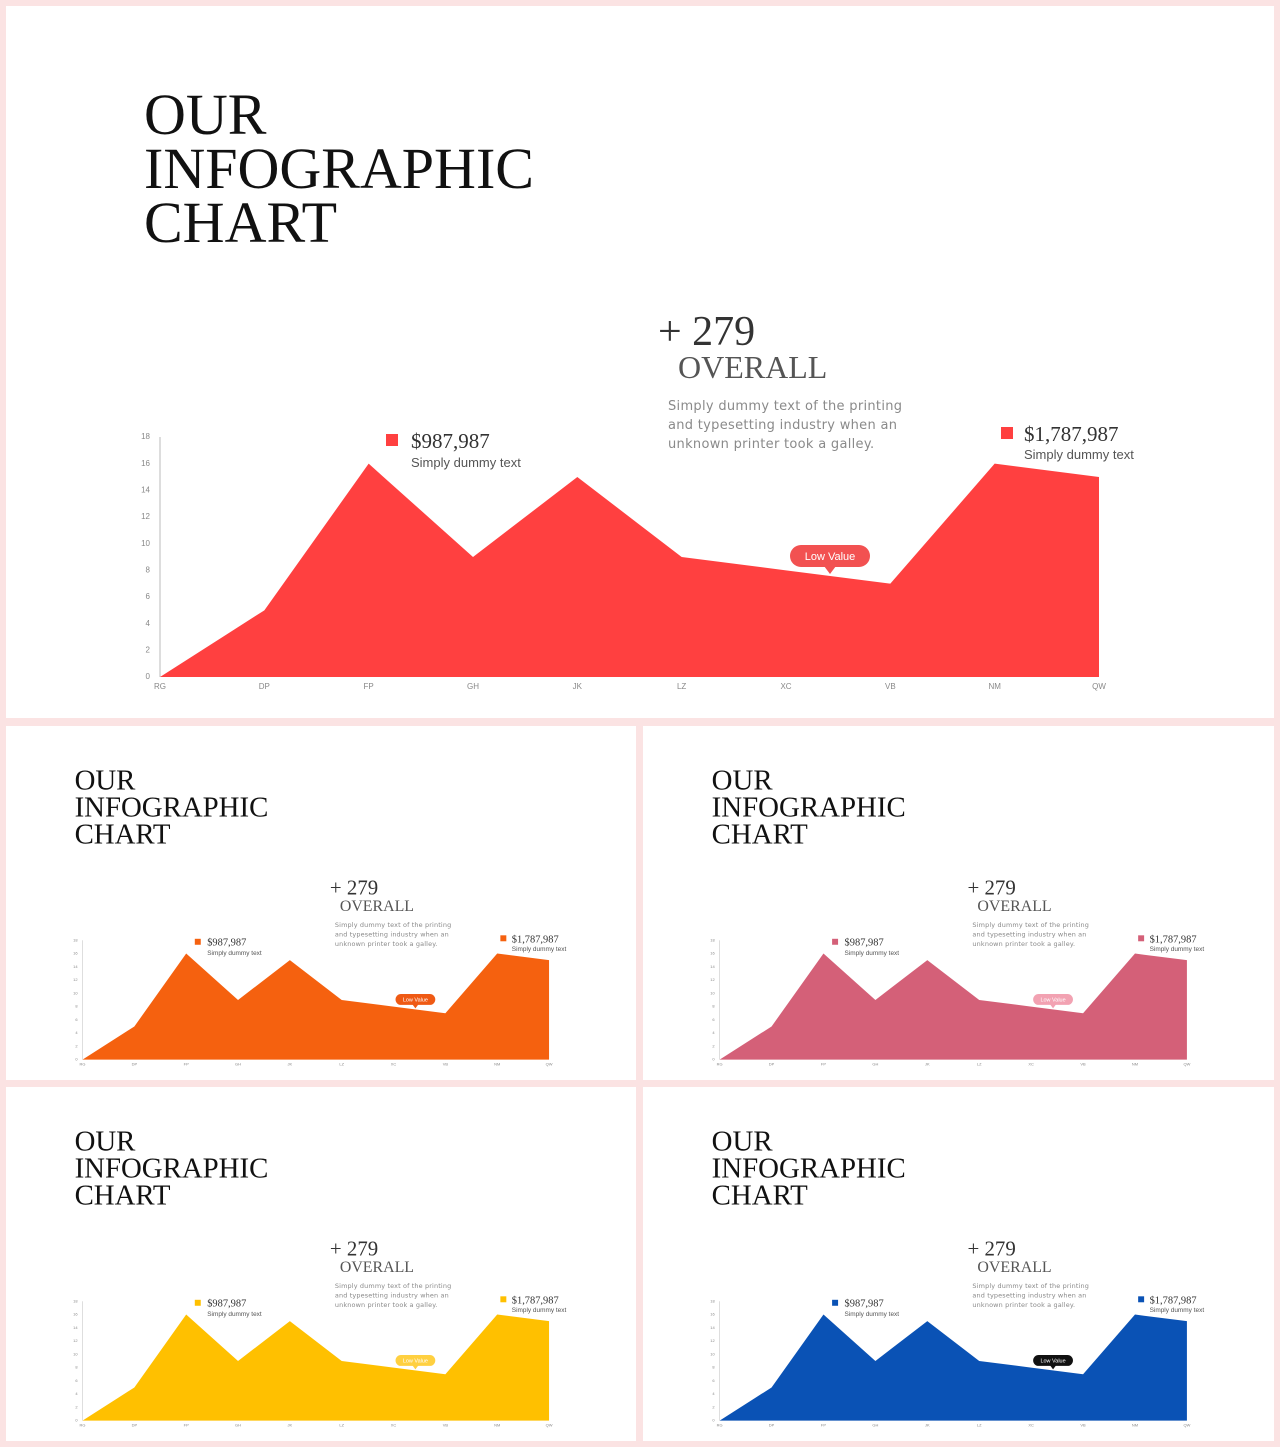 This screenshot has width=1280, height=1447. What do you see at coordinates (1071, 434) in the screenshot?
I see `callout-value: $1,787,987` at bounding box center [1071, 434].